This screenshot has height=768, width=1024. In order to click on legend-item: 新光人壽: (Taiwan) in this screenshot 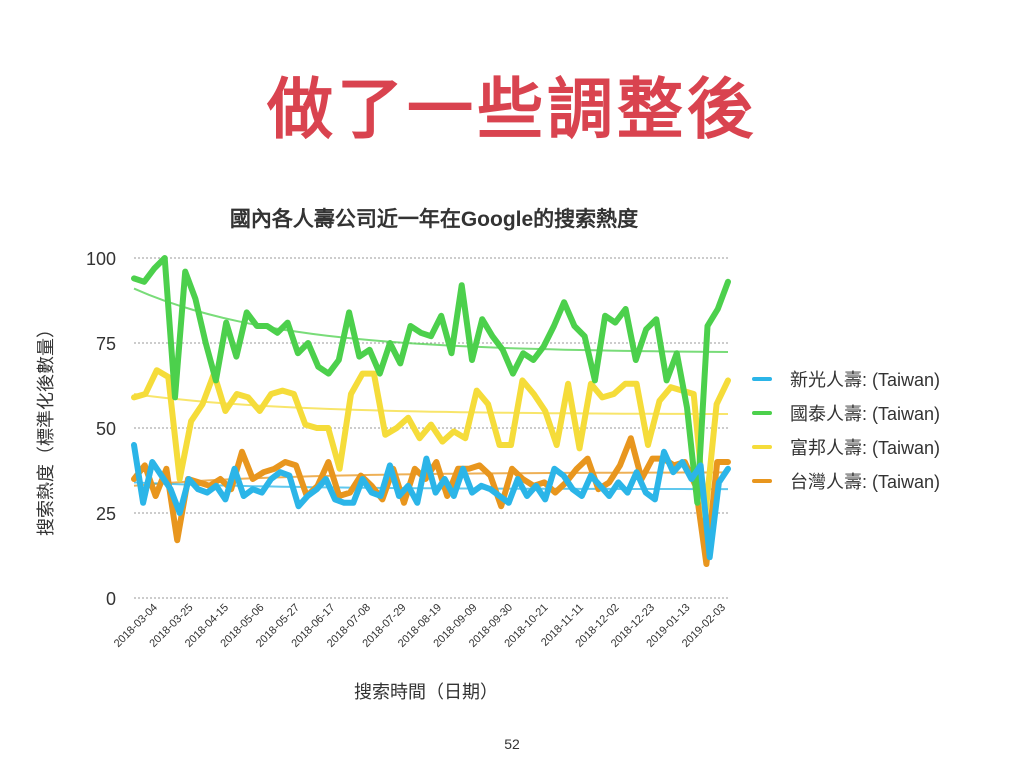, I will do `click(846, 379)`.